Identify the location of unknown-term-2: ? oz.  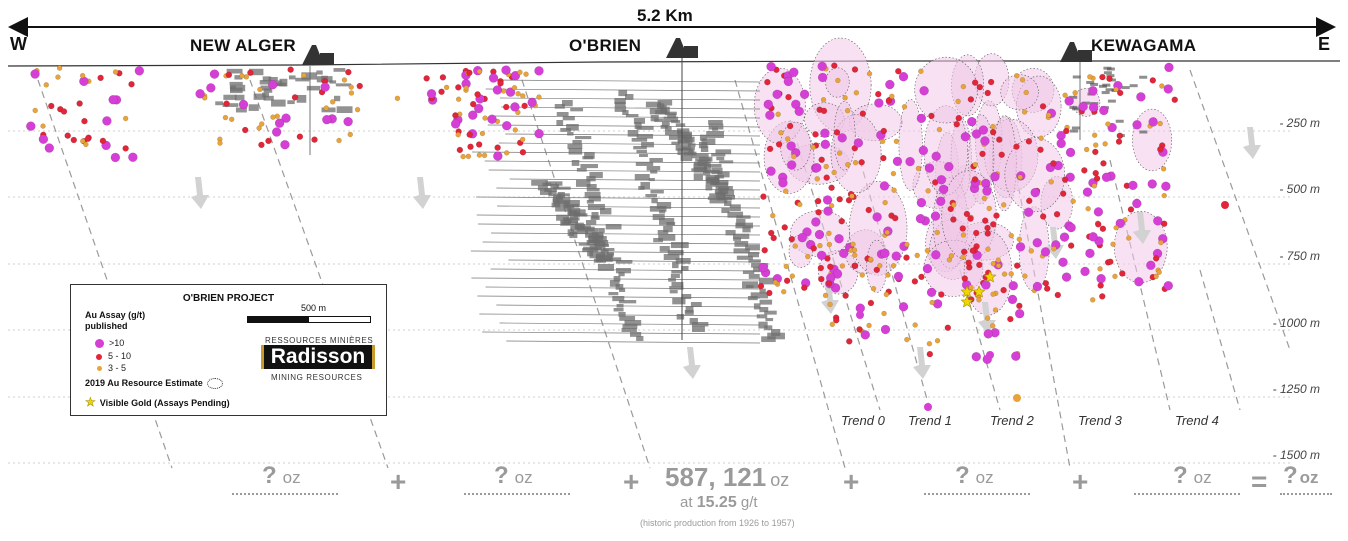
(513, 475).